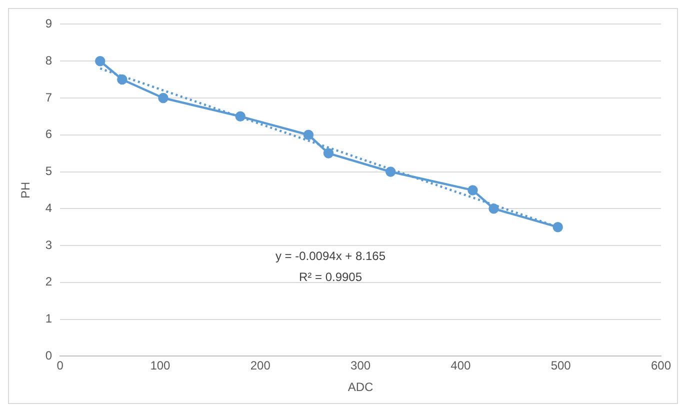  What do you see at coordinates (361, 387) in the screenshot?
I see `x-axis-title: ADC` at bounding box center [361, 387].